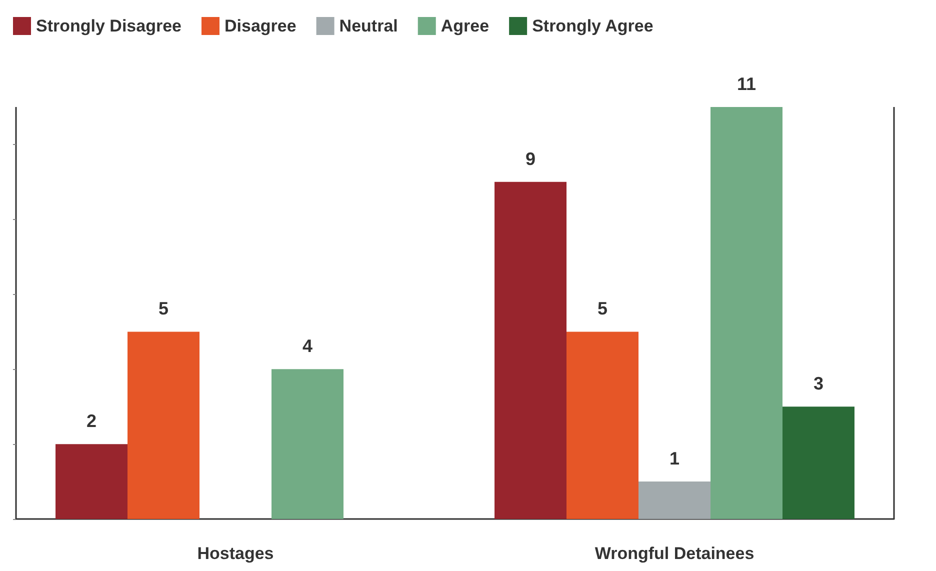 Image resolution: width=936 pixels, height=571 pixels. What do you see at coordinates (593, 26) in the screenshot?
I see `legend-label: Strongly Agree` at bounding box center [593, 26].